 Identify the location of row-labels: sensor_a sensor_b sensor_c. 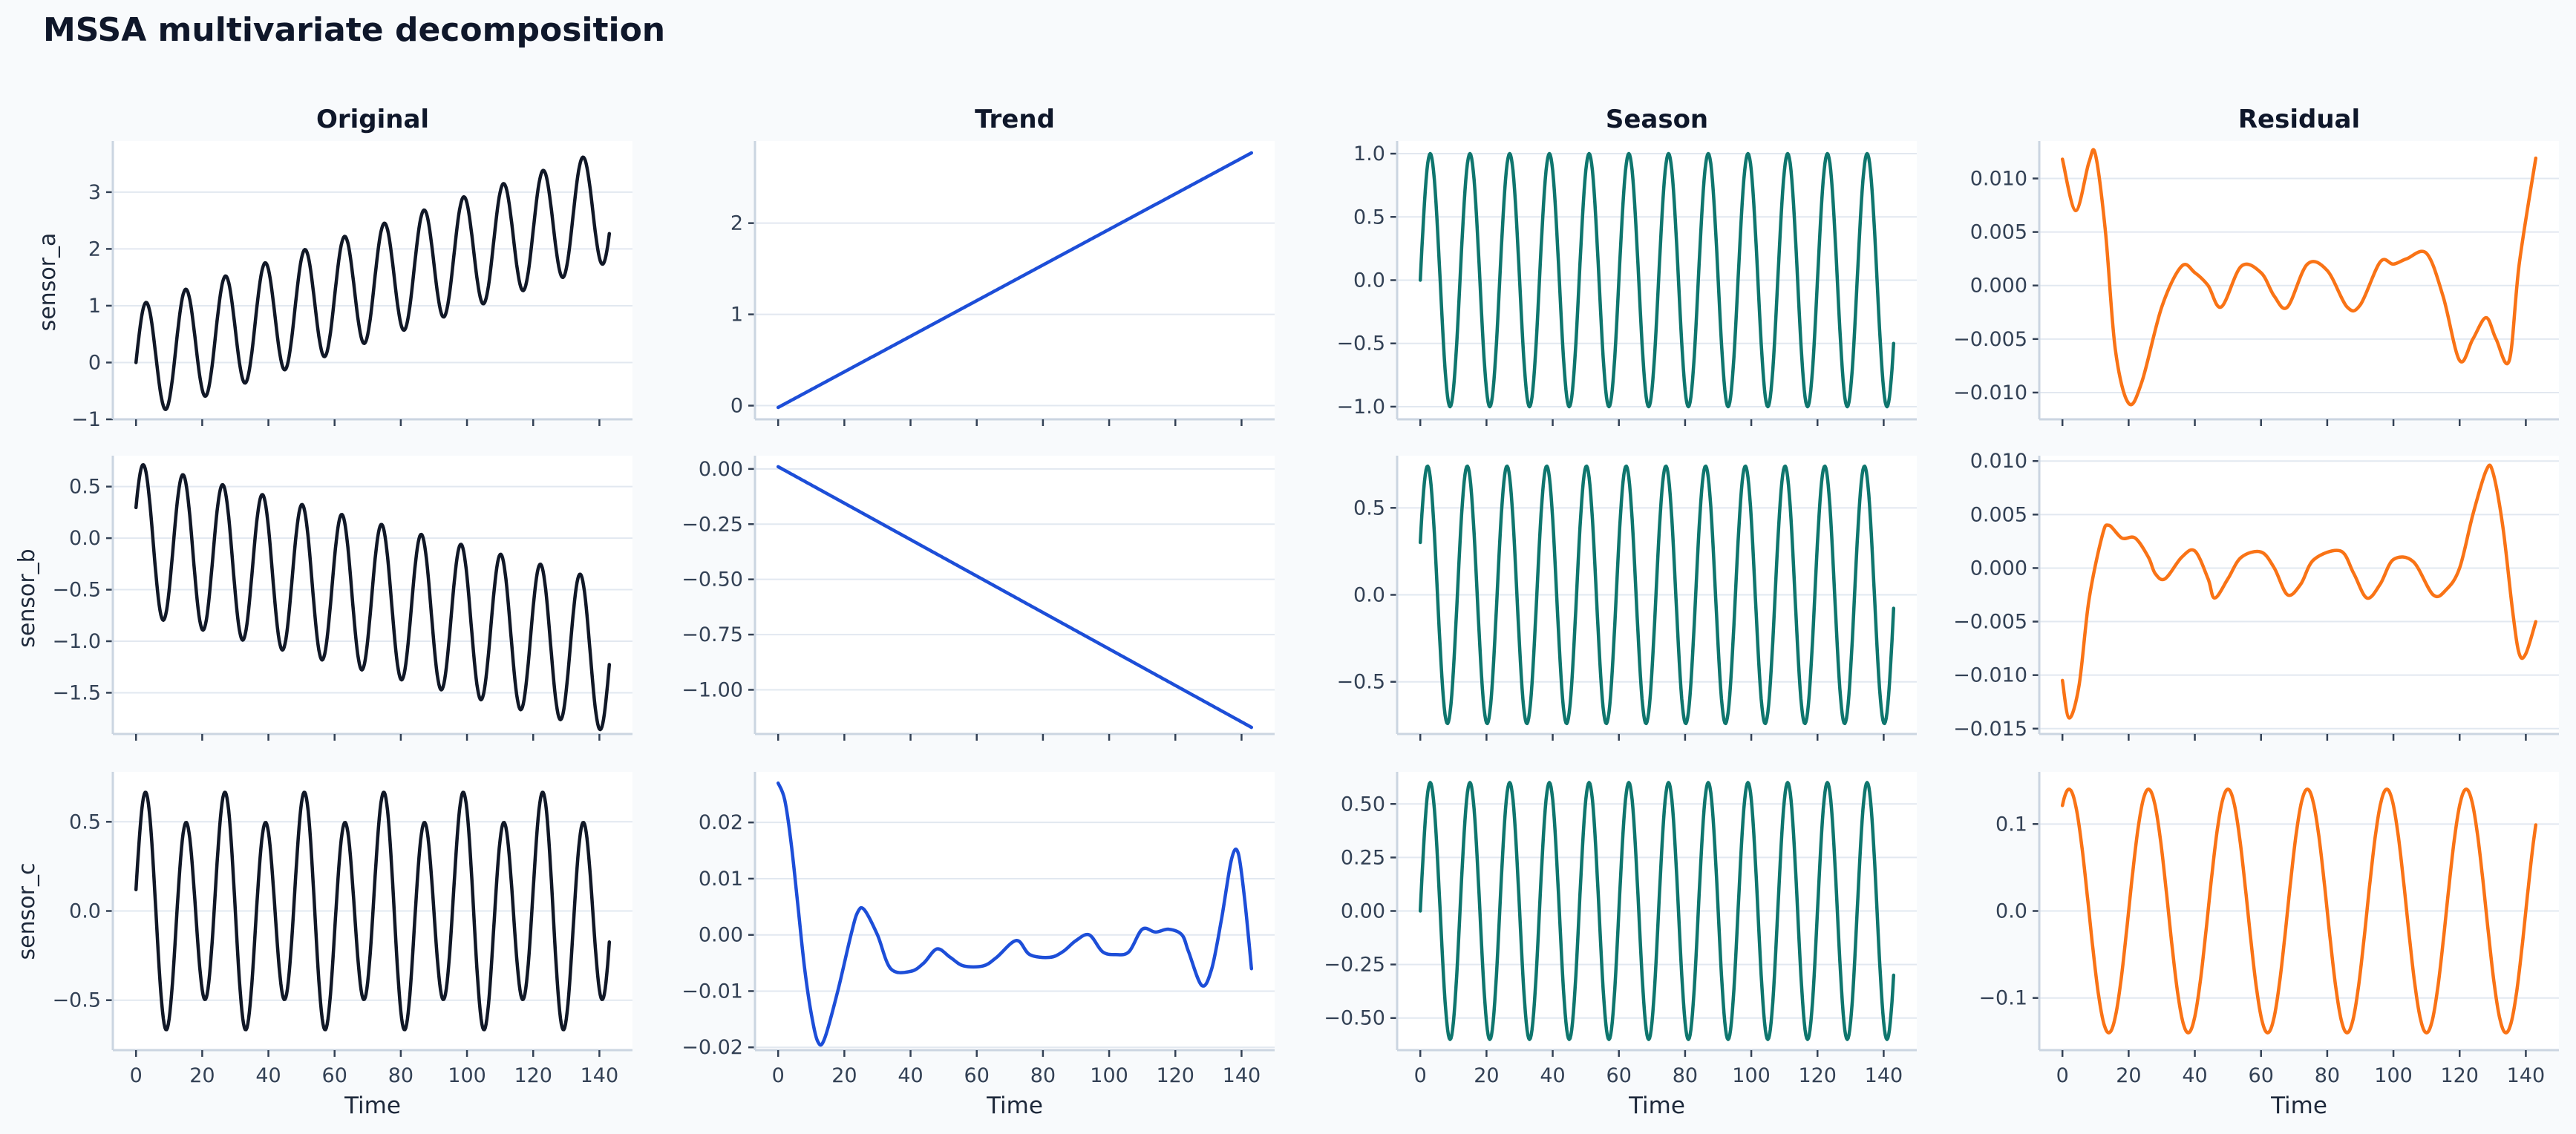
(37, 596).